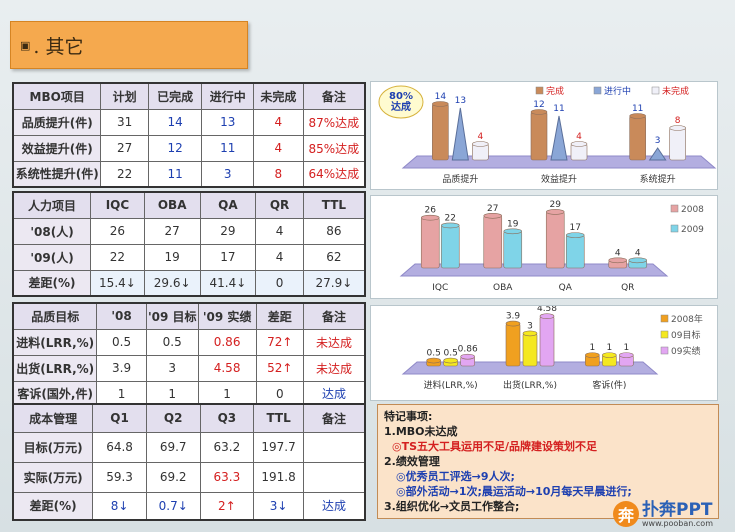  Describe the element at coordinates (172, 283) in the screenshot. I see `hr-cell: 29.6↓` at that location.